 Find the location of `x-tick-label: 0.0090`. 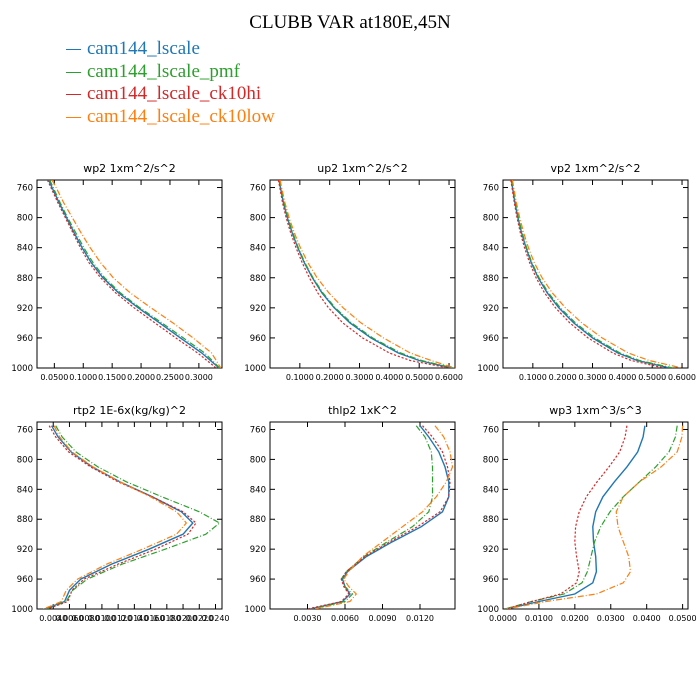

x-tick-label: 0.0090 is located at coordinates (383, 618).